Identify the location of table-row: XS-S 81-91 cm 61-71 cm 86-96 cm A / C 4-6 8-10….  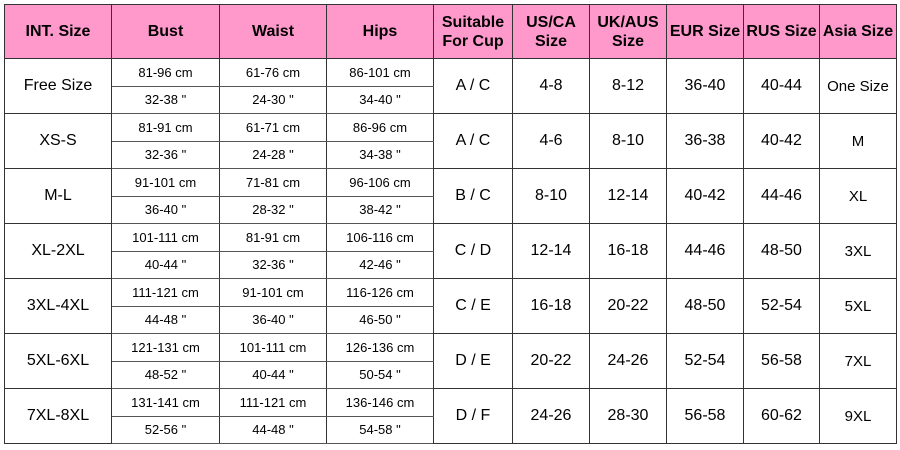
(450, 141).